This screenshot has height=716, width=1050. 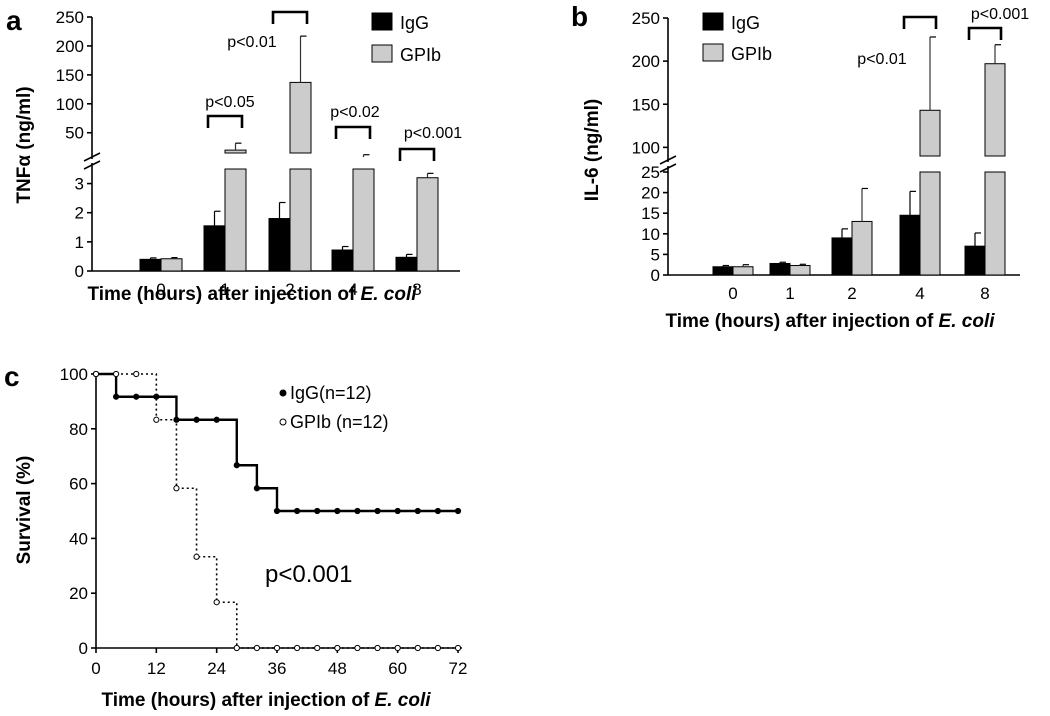 What do you see at coordinates (229, 102) in the screenshot?
I see `significance-label: p<0.05` at bounding box center [229, 102].